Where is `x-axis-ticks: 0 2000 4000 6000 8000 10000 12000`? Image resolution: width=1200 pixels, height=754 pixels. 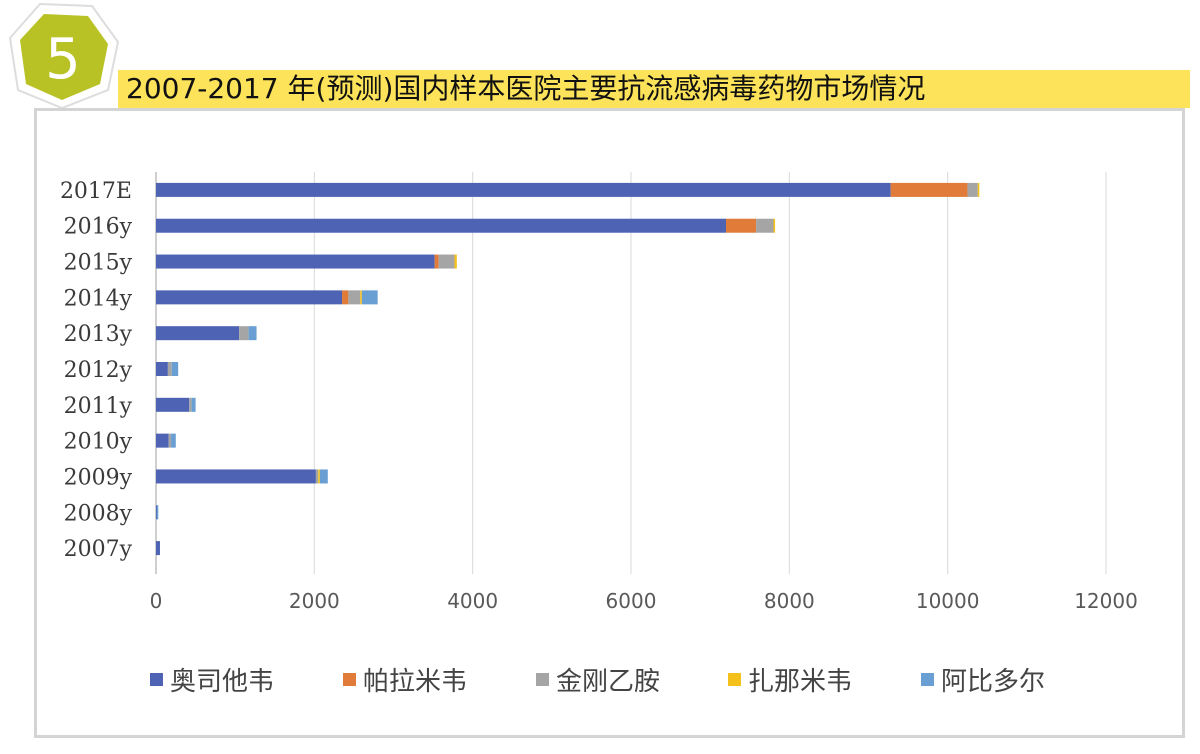 x-axis-ticks: 0 2000 4000 6000 8000 10000 12000 is located at coordinates (644, 601).